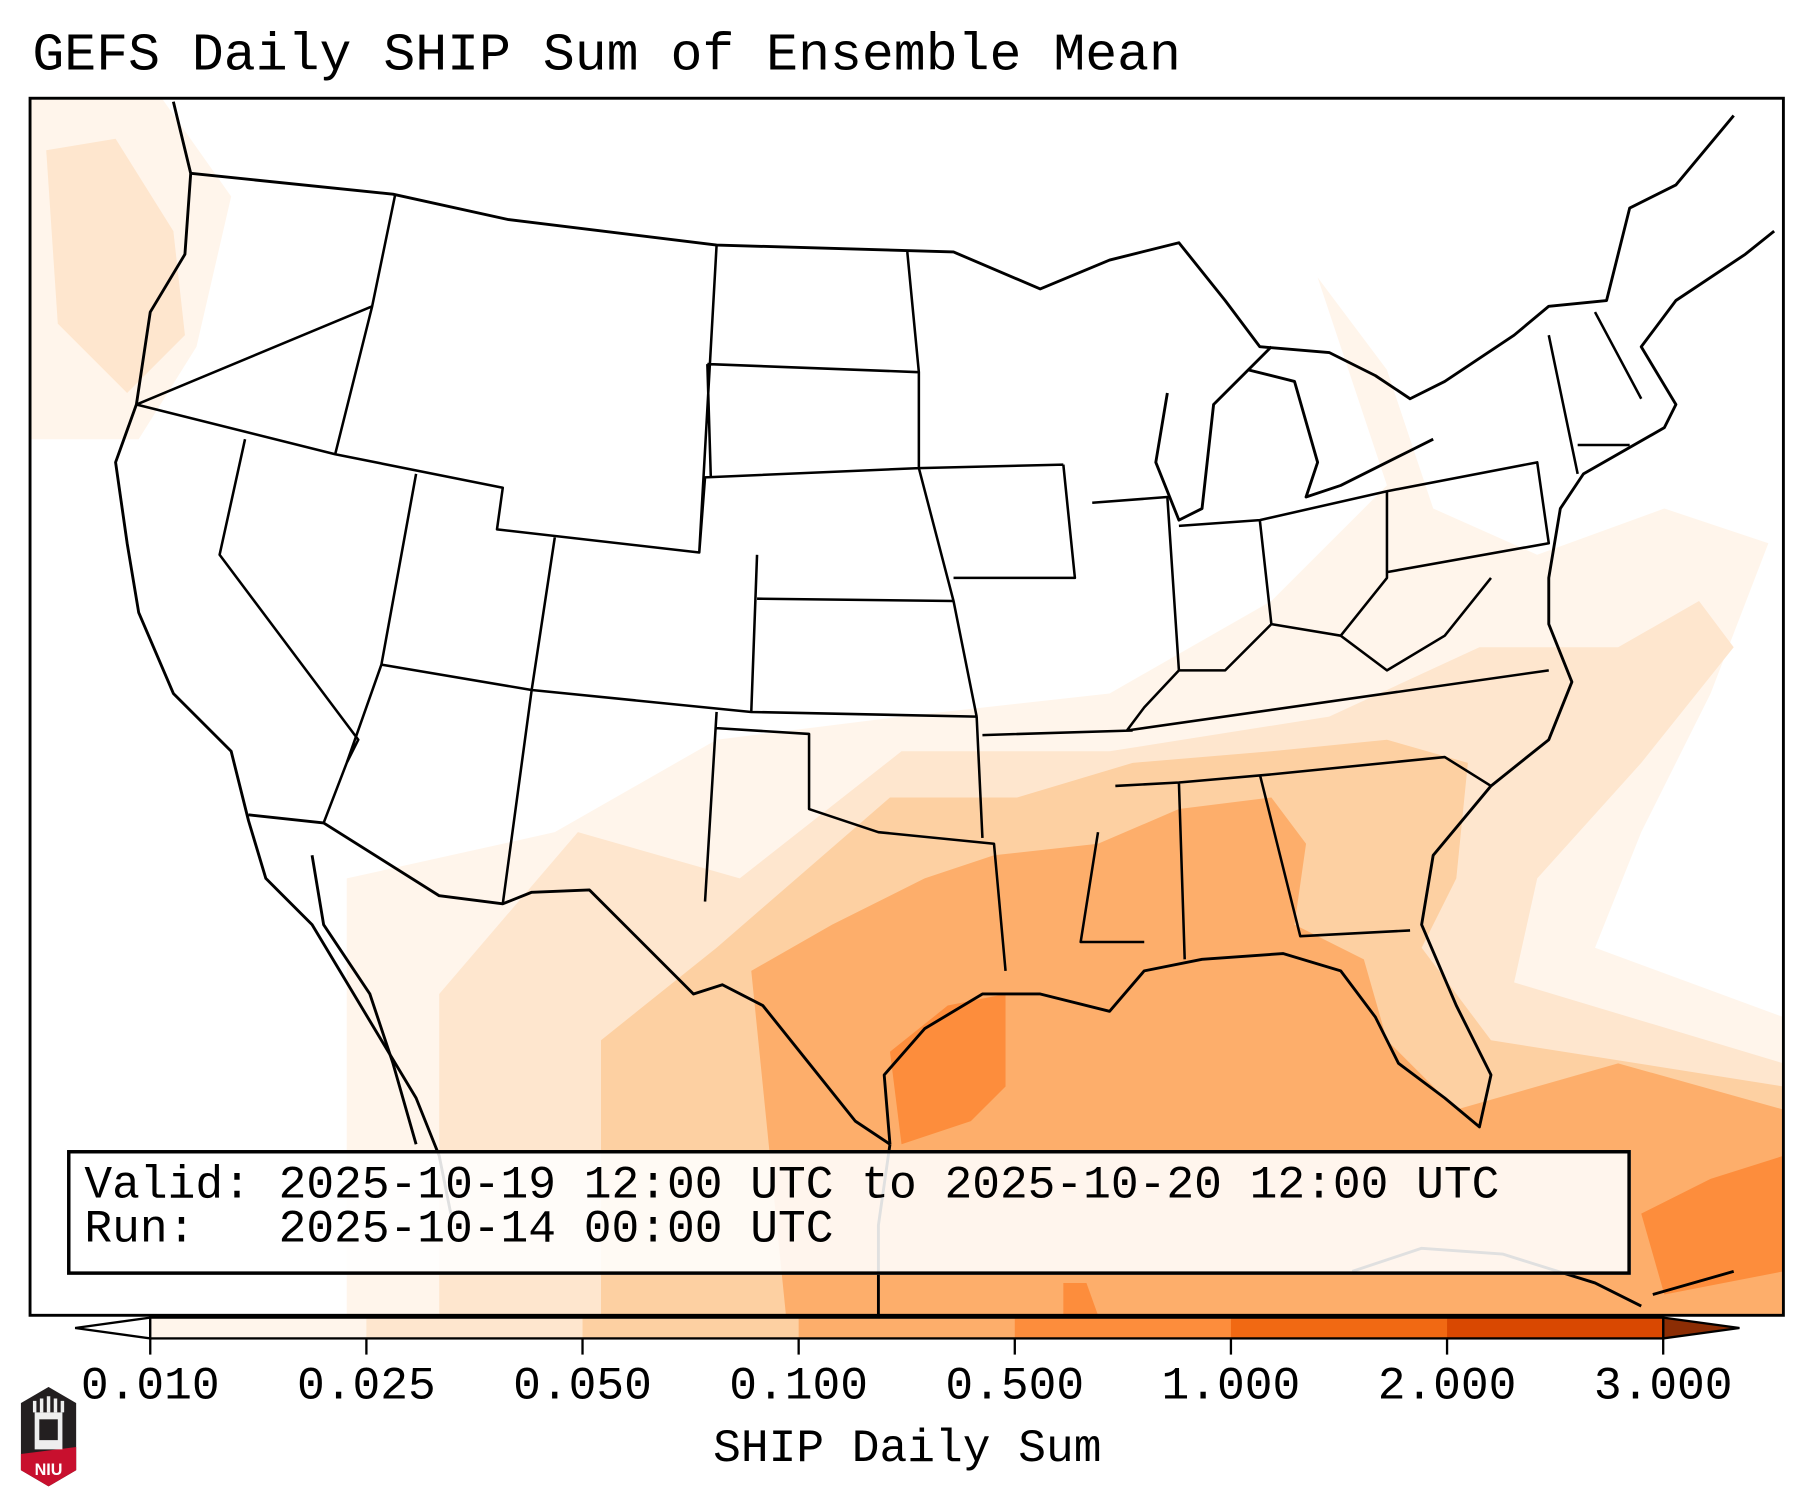  Describe the element at coordinates (799, 1387) in the screenshot. I see `colorbar-tick-label: 0.100` at that location.